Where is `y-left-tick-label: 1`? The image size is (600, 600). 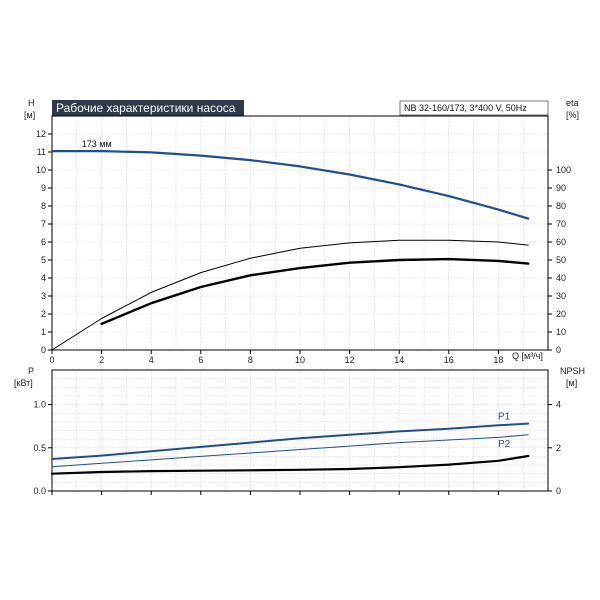 y-left-tick-label: 1 is located at coordinates (43, 332).